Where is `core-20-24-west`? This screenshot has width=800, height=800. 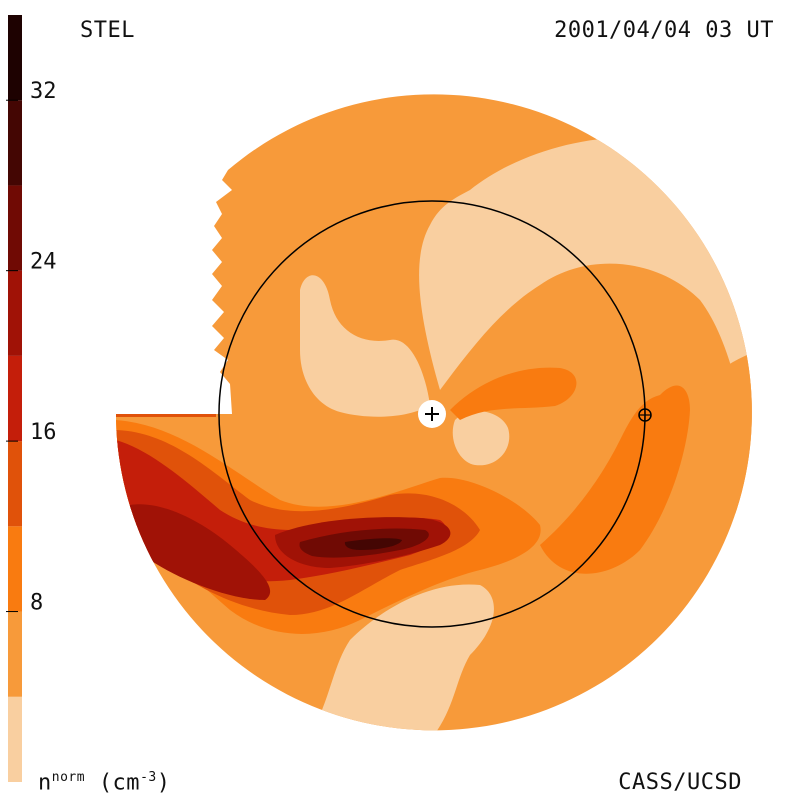 core-20-24-west is located at coordinates (200, 552).